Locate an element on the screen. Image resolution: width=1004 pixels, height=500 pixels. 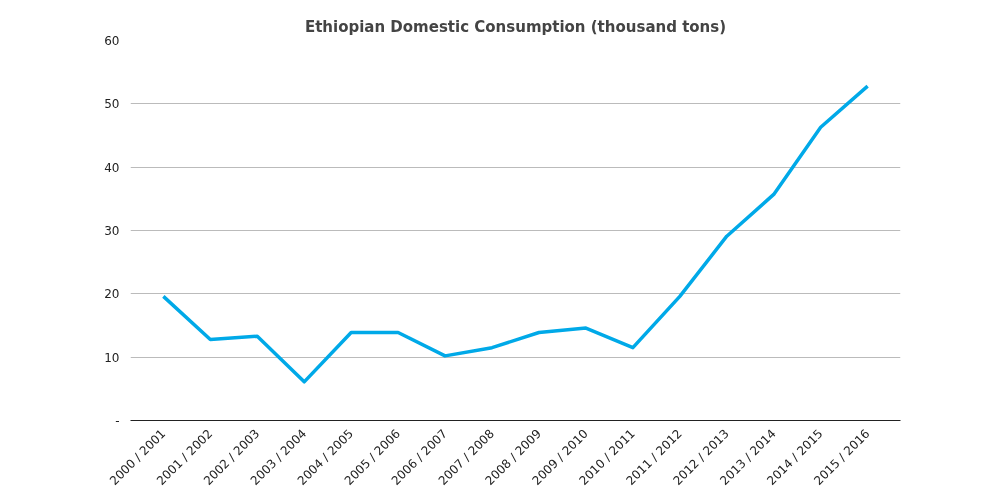
y-tick-label: - is located at coordinates (117, 421).